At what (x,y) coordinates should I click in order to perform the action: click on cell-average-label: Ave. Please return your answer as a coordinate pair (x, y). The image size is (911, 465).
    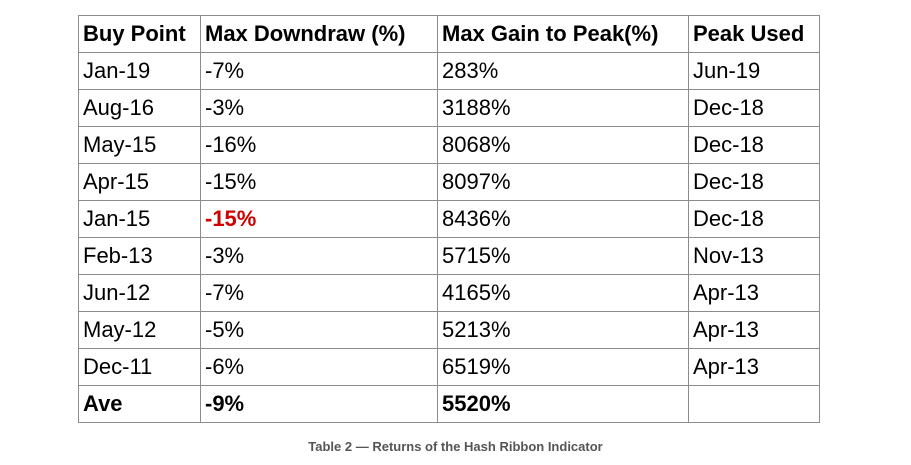
    Looking at the image, I should click on (139, 404).